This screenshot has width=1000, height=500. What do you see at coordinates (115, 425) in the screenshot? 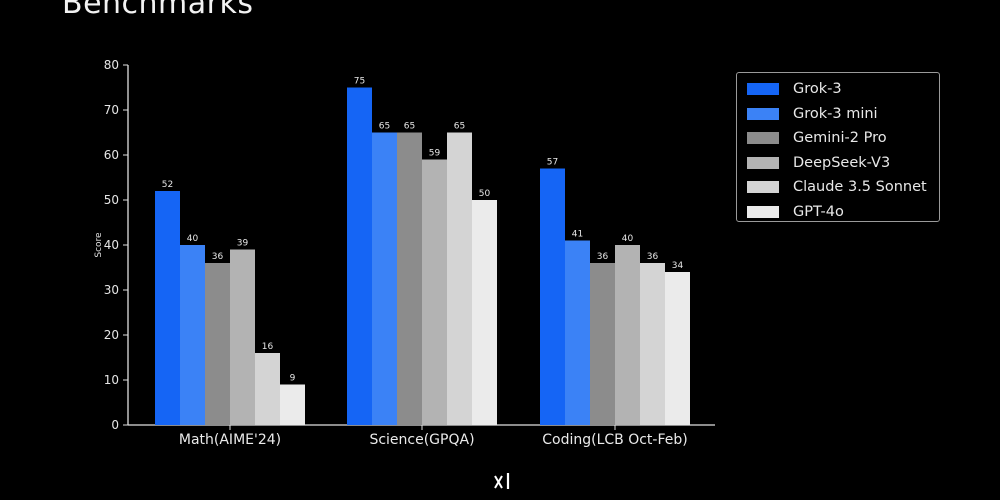
I see `y-tick-label: 0` at bounding box center [115, 425].